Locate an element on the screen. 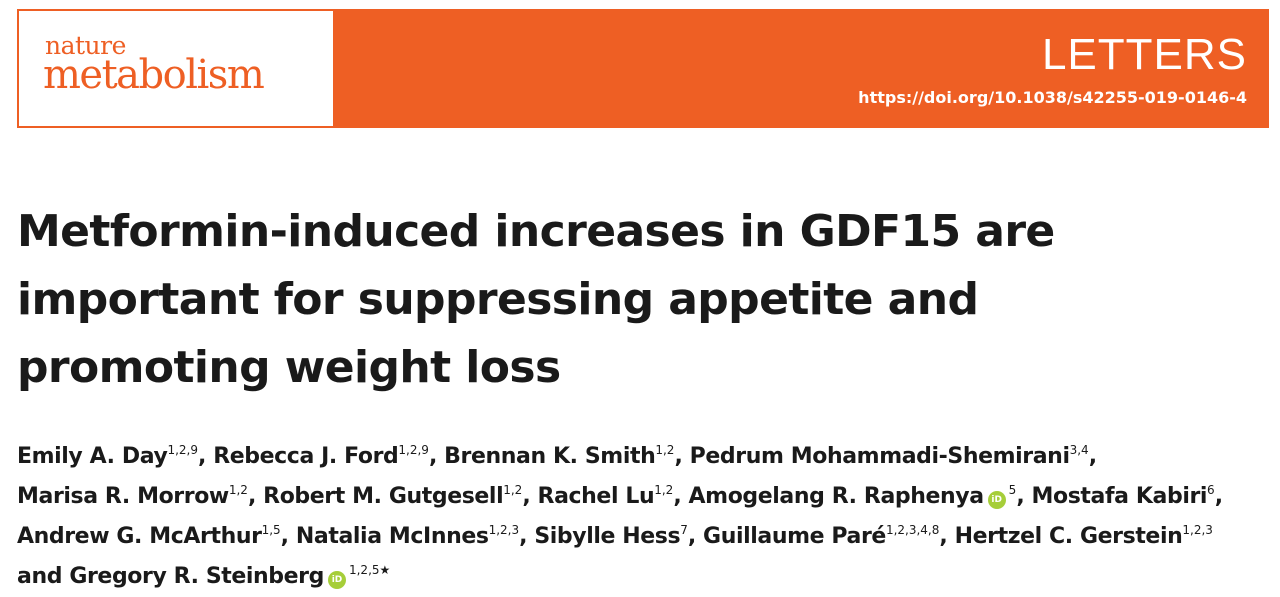 The width and height of the screenshot is (1280, 597). author-entry: Marisa R. Morrow1,2, is located at coordinates (140, 496).